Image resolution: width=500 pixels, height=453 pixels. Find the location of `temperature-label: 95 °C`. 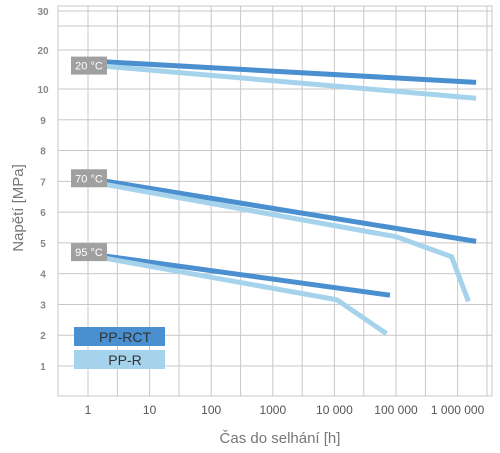

temperature-label: 95 °C is located at coordinates (89, 253).